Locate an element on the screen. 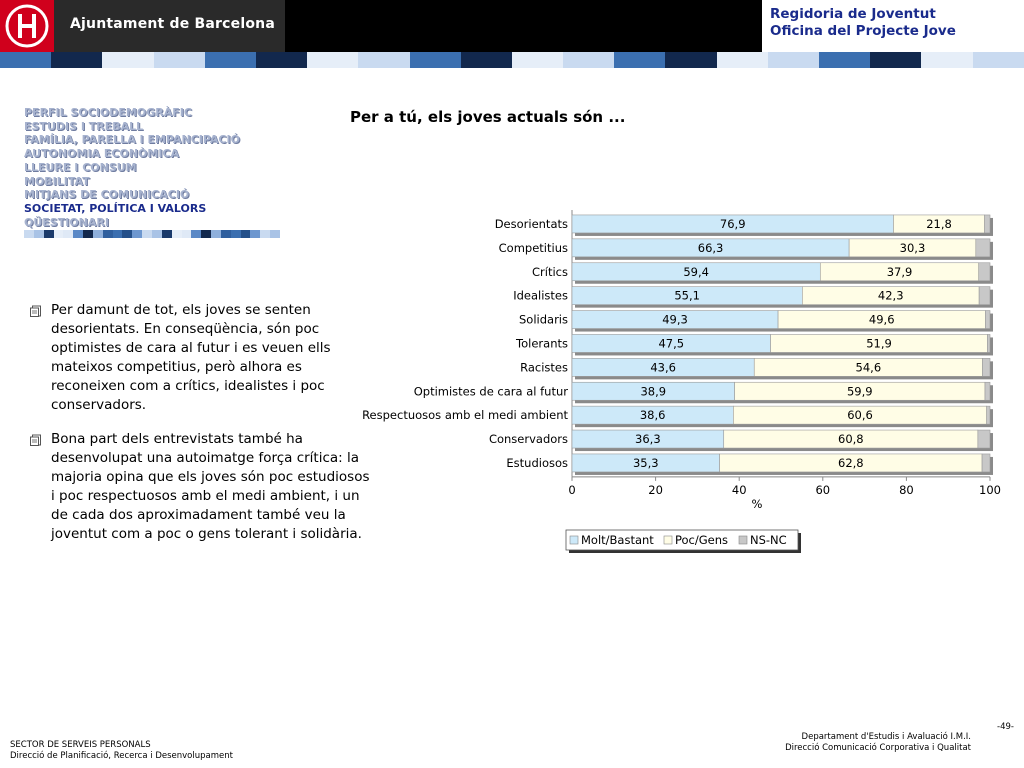  legend-box is located at coordinates (682, 540).